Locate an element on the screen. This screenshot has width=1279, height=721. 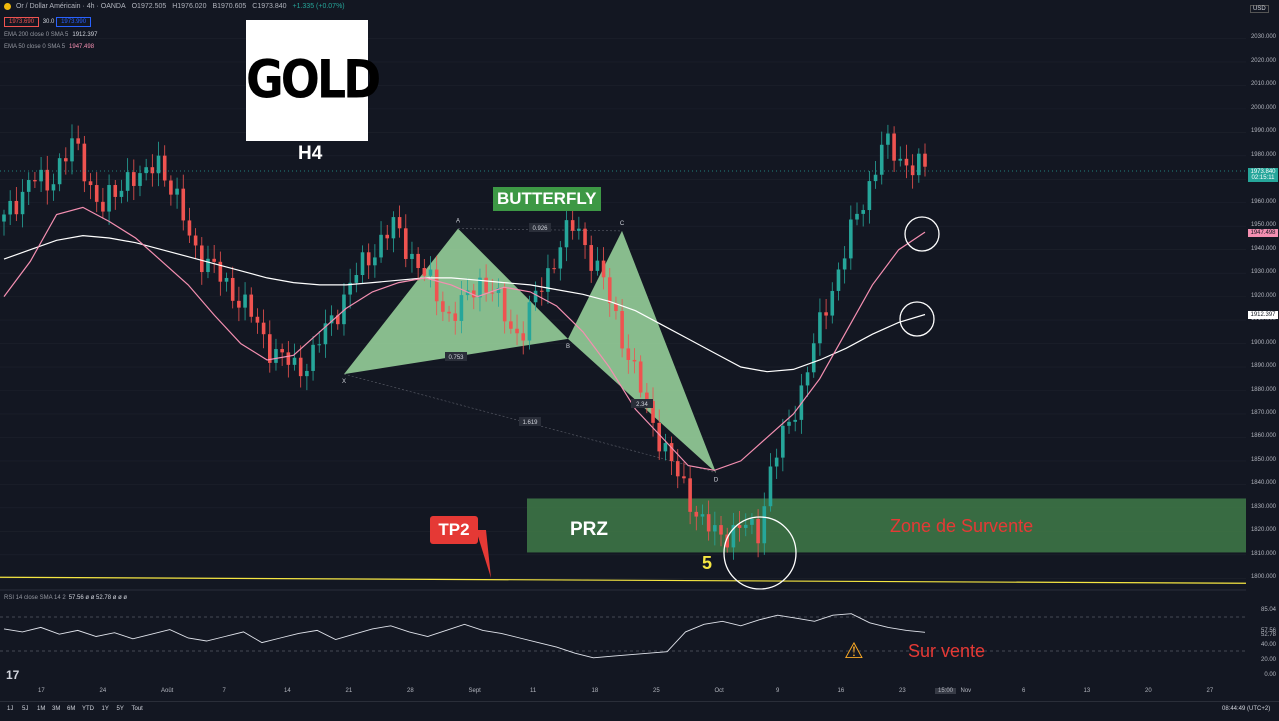
last-price-value: 1973.840 is located at coordinates (1263, 172).